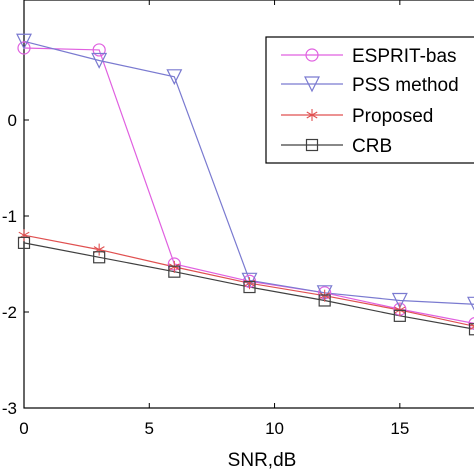 Image resolution: width=474 pixels, height=474 pixels. Describe the element at coordinates (23, 428) in the screenshot. I see `x-tick-label: 0` at that location.